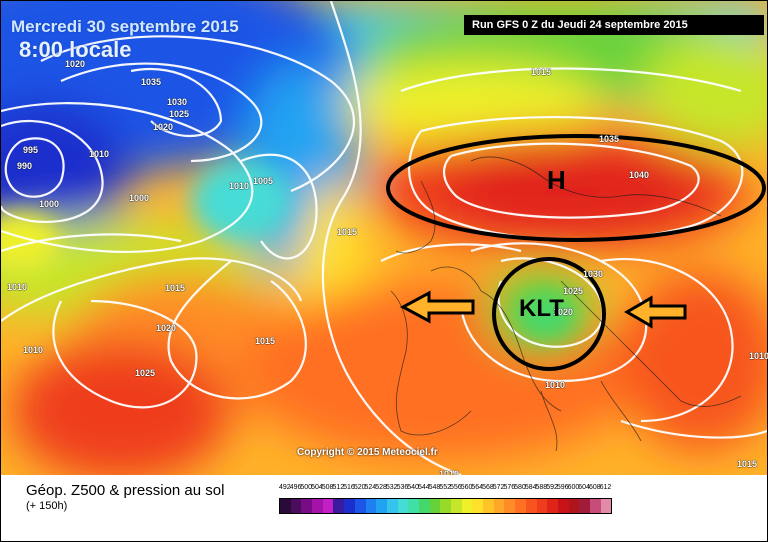 The width and height of the screenshot is (768, 542). Describe the element at coordinates (349, 487) in the screenshot. I see `legend-tick-label: 516` at that location.